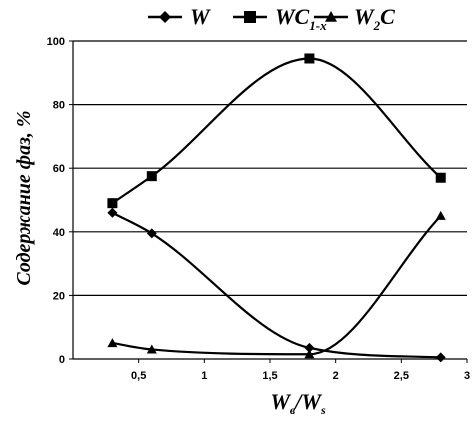 The image size is (472, 421). Describe the element at coordinates (204, 376) in the screenshot. I see `x-tick-label: 1` at that location.